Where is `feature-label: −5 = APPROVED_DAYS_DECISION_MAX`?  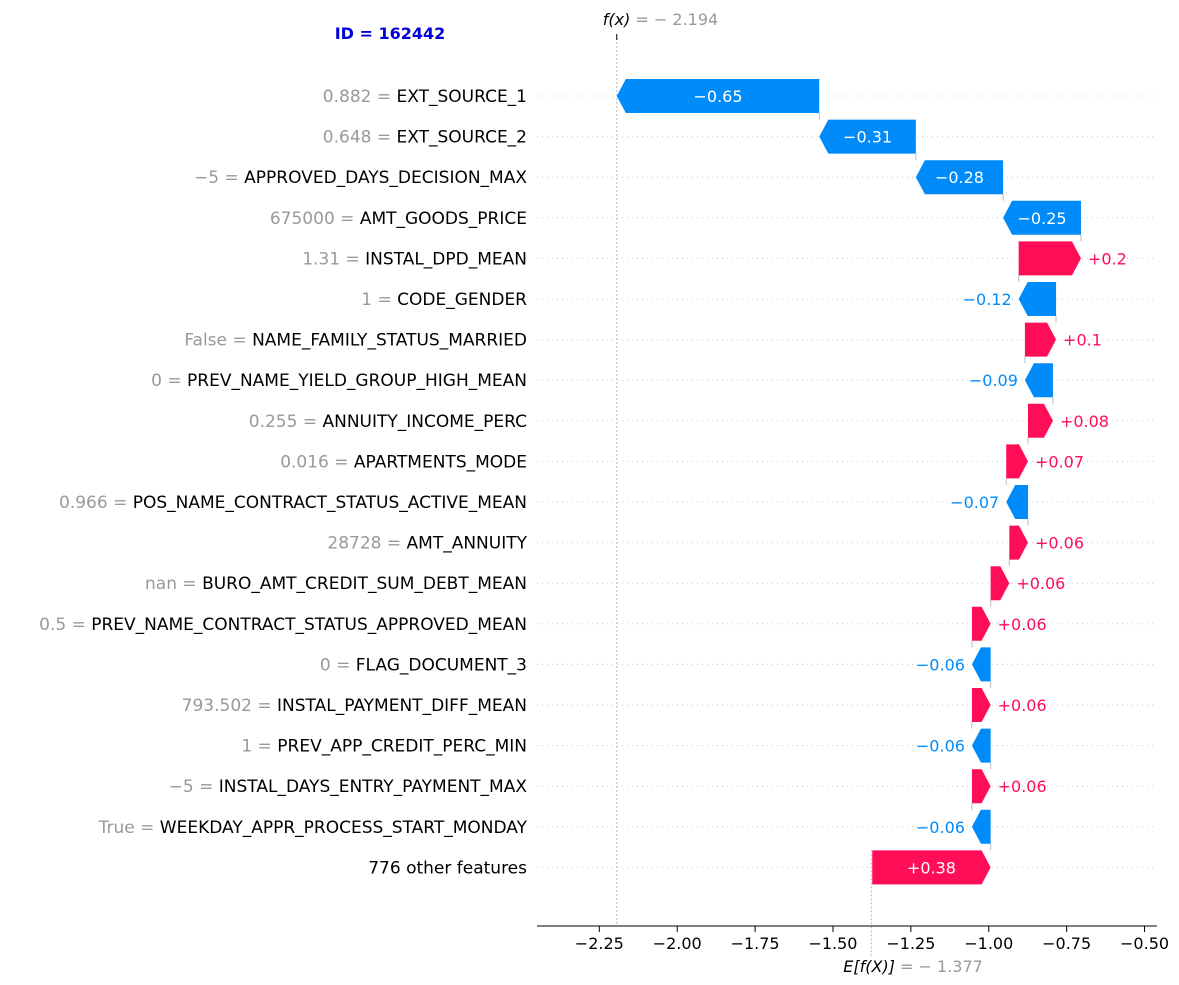 feature-label: −5 = APPROVED_DAYS_DECISION_MAX is located at coordinates (360, 178).